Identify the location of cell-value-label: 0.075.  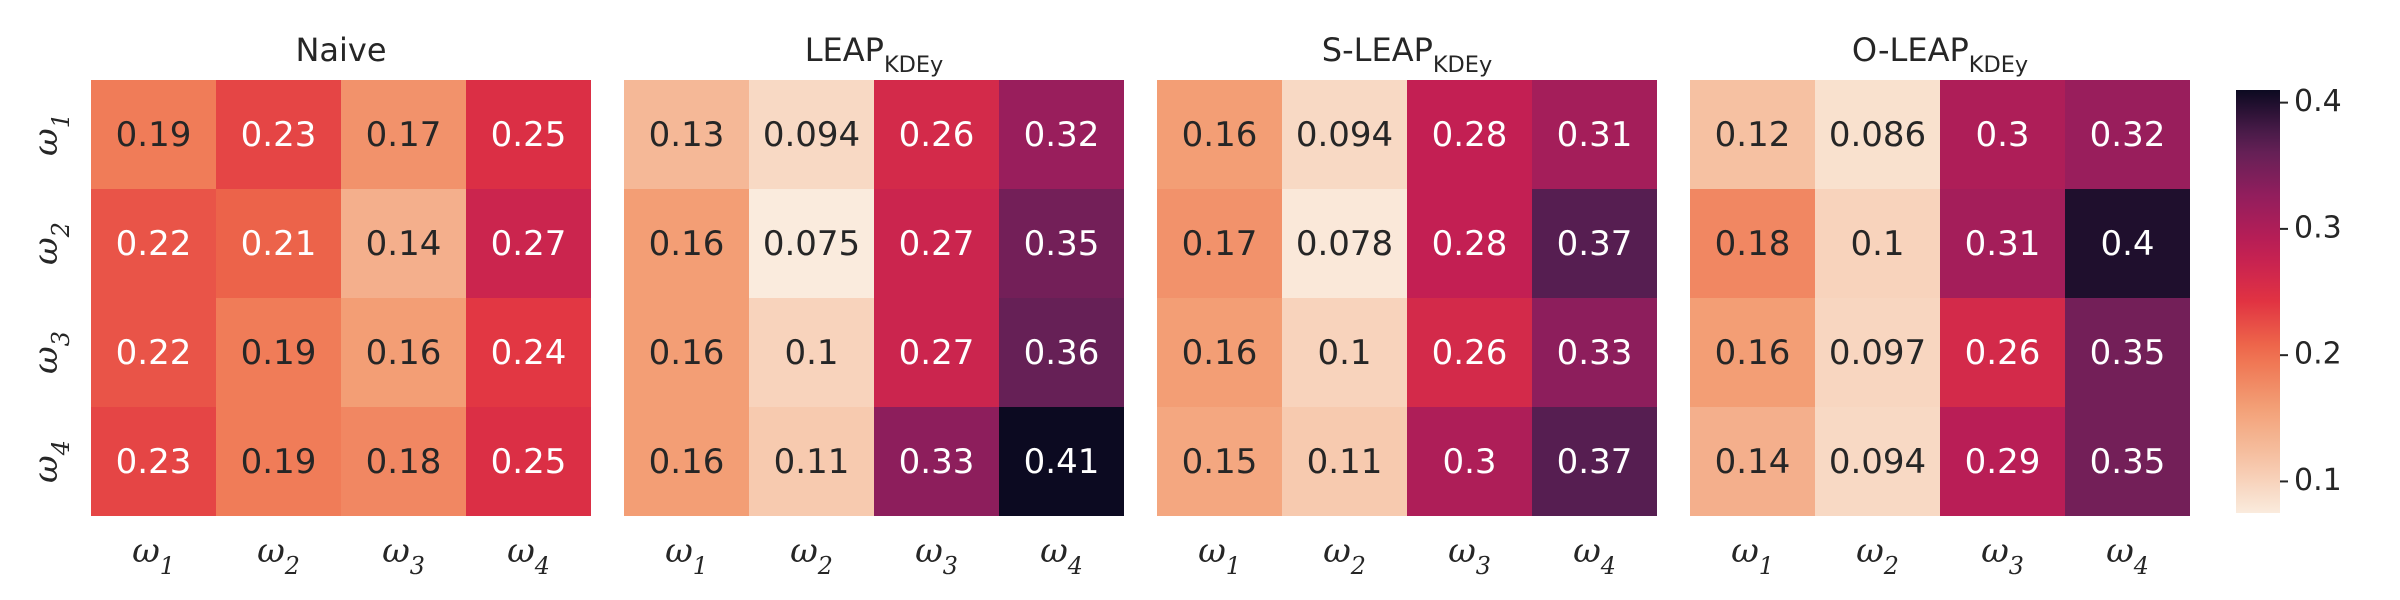
(811, 244).